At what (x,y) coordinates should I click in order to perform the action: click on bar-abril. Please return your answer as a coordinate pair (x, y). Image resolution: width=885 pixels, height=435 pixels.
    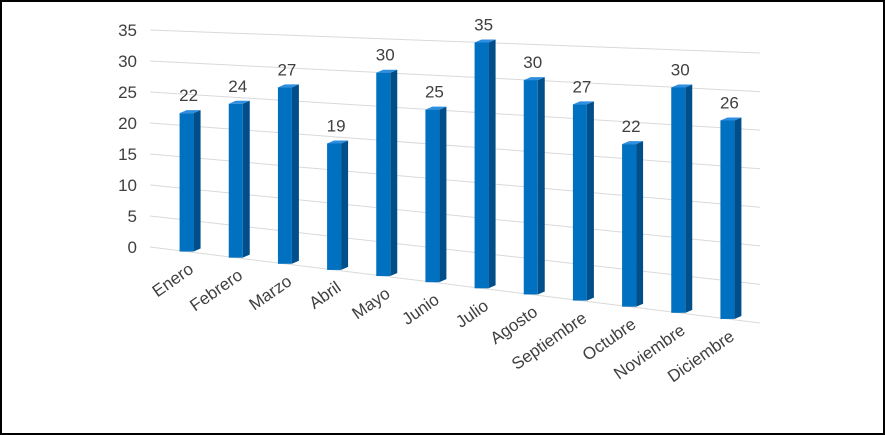
    Looking at the image, I should click on (338, 205).